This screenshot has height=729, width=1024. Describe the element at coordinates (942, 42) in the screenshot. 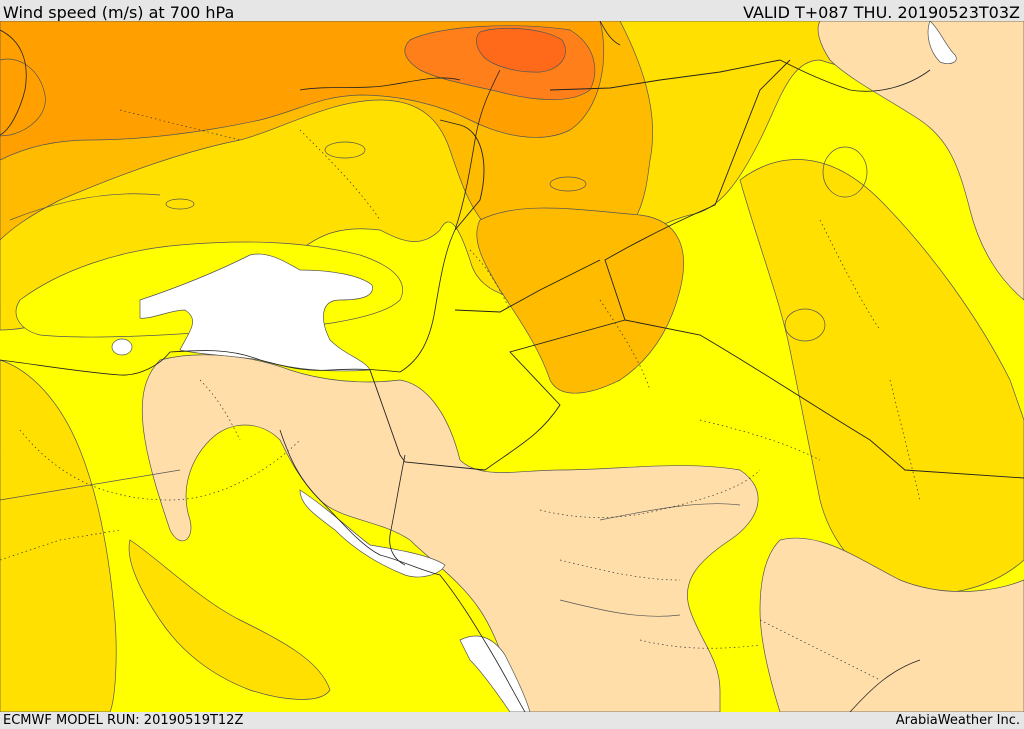

I see `contour-band-white-caspian` at that location.